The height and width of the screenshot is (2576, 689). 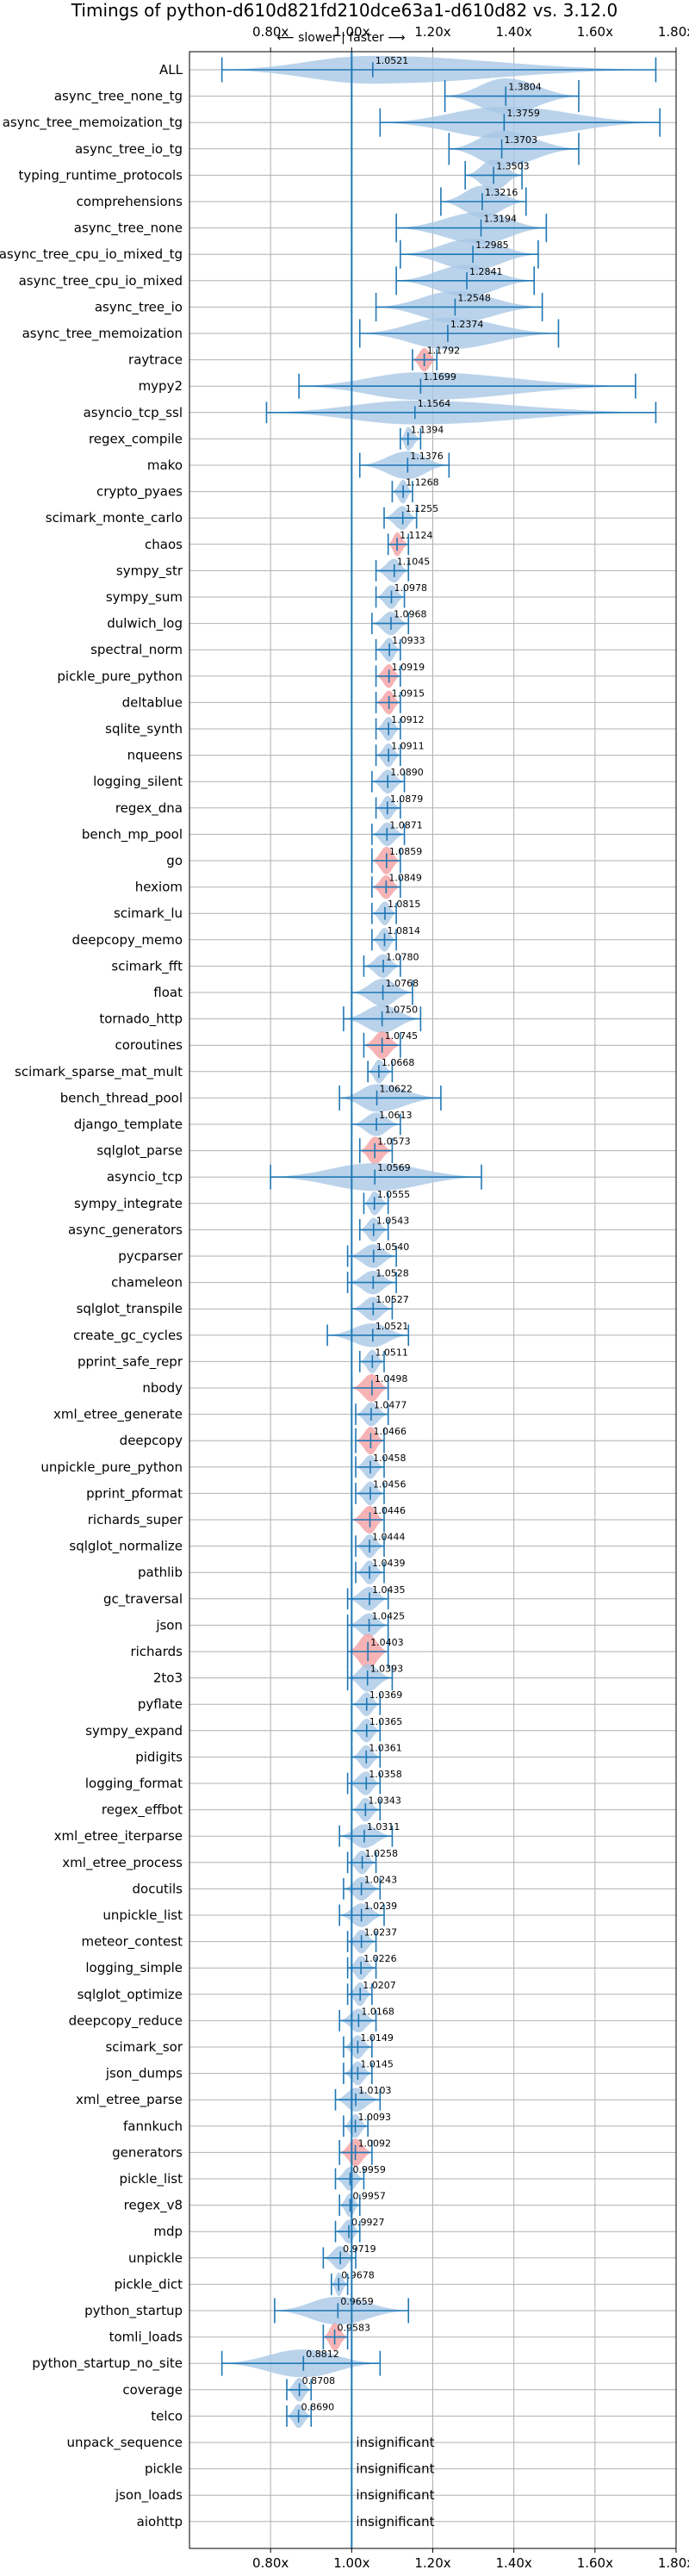 I want to click on row-label: sympy_integrate, so click(x=128, y=1204).